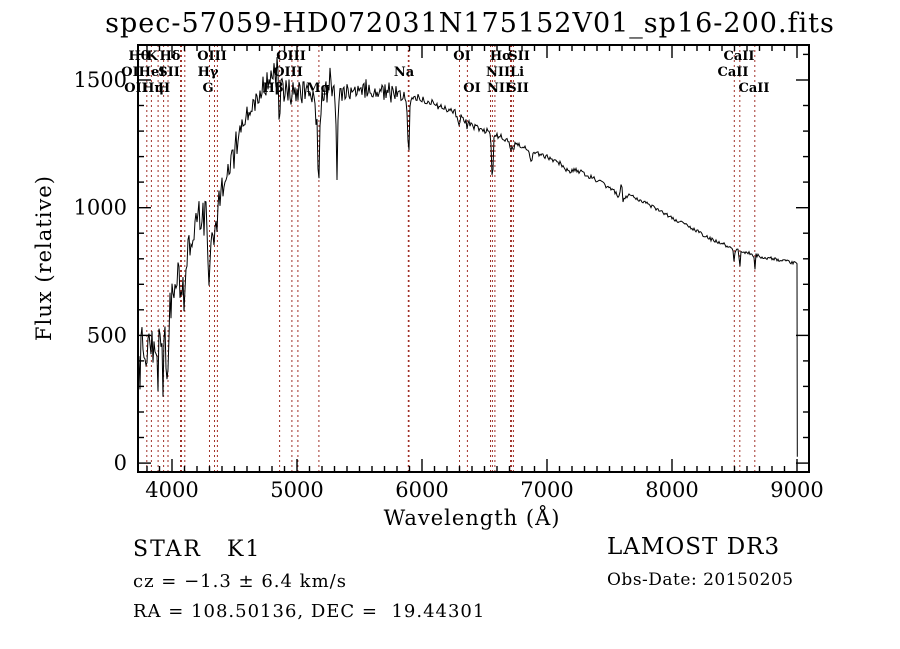  Describe the element at coordinates (240, 581) in the screenshot. I see `cz-value: cz = −1.3 ± 6.4 km/s` at that location.